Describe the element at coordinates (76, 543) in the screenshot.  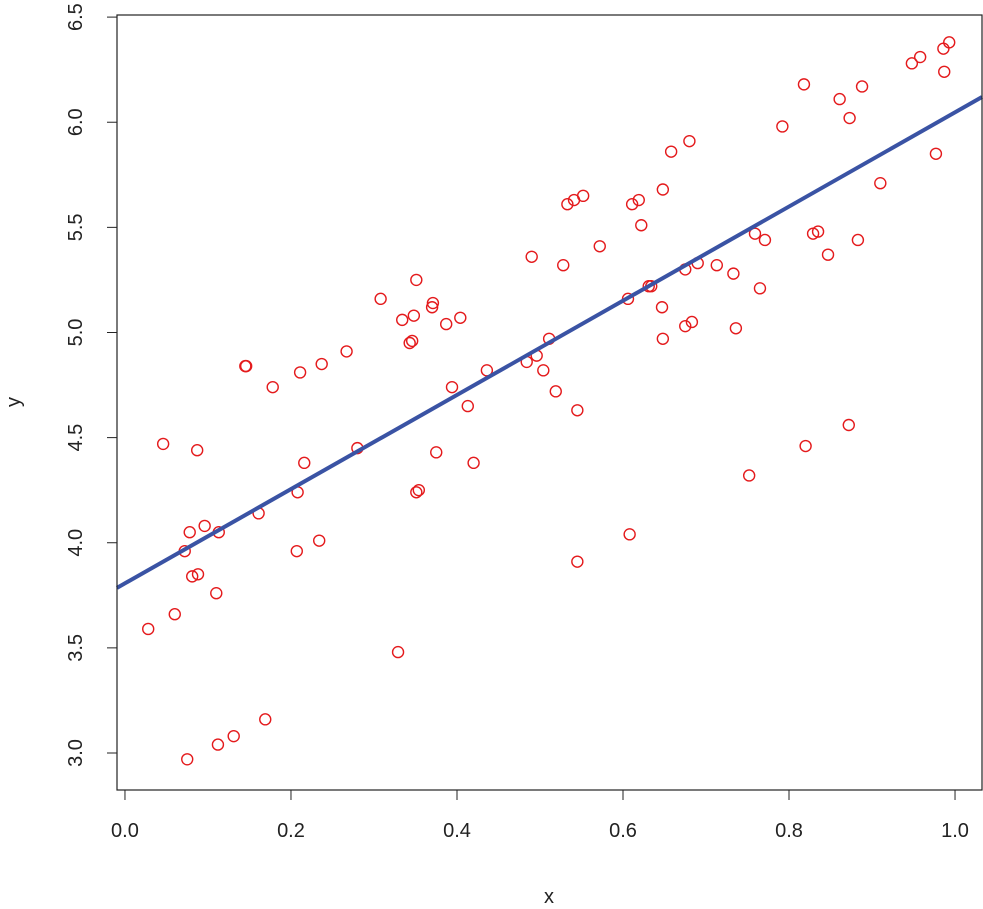
I see `y-tick-label: 4.0` at that location.